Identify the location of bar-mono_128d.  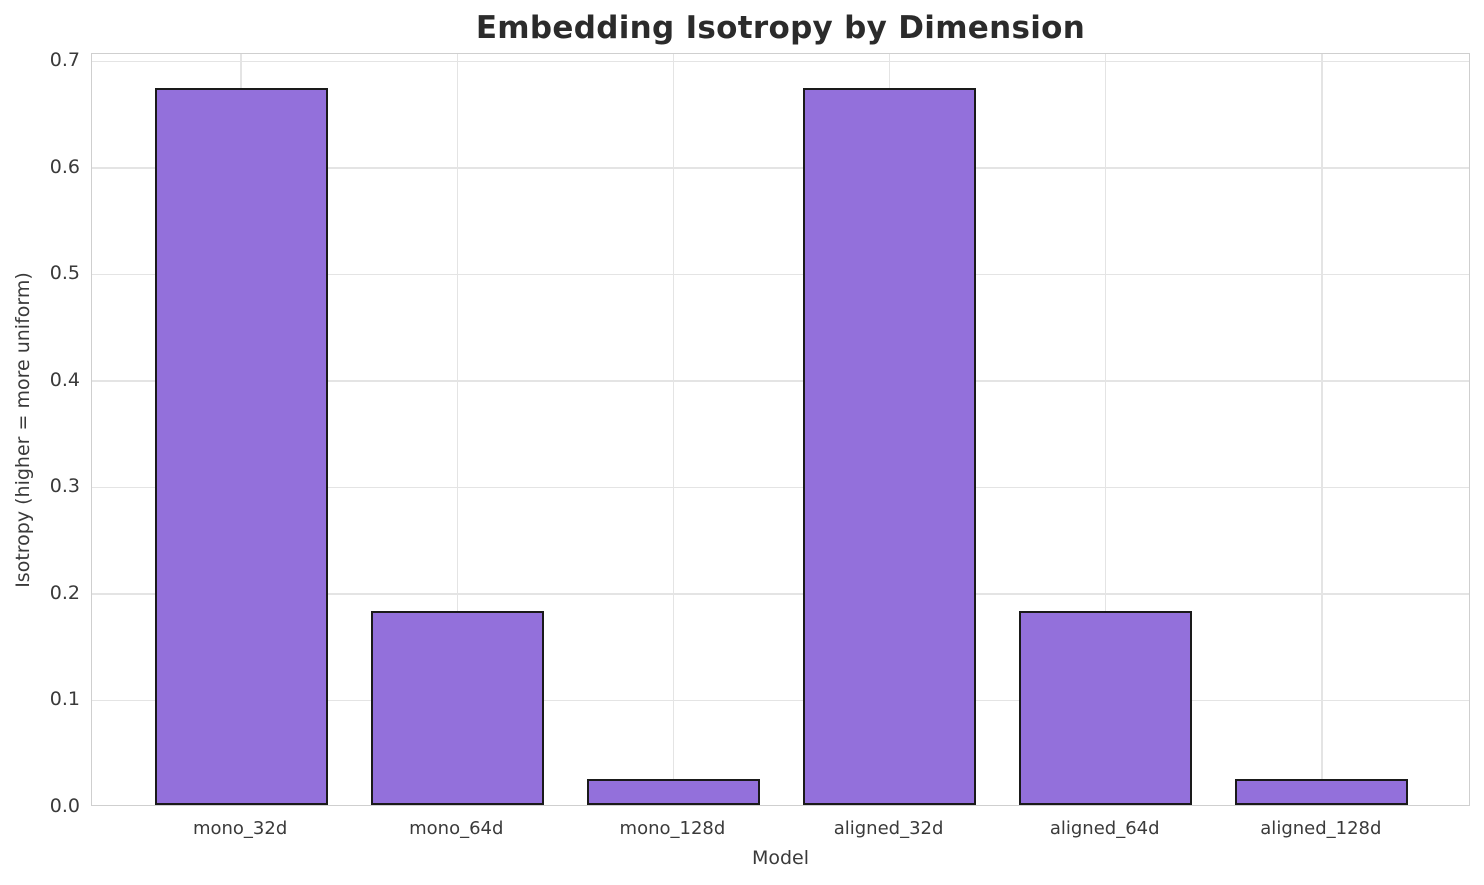
(673, 792).